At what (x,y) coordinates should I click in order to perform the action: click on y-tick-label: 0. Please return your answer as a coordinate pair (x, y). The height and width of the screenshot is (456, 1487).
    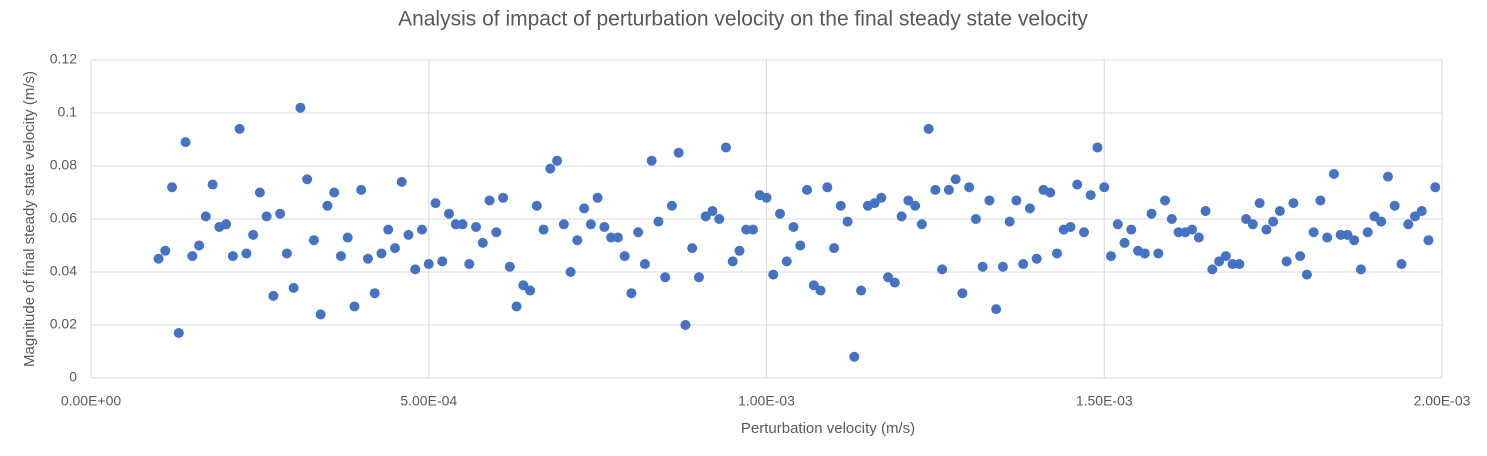
    Looking at the image, I should click on (73, 377).